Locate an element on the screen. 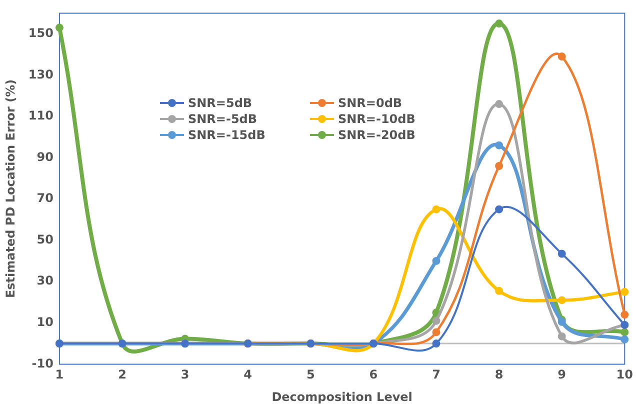 The height and width of the screenshot is (409, 637). legend-label: SNR=-5dB is located at coordinates (223, 119).